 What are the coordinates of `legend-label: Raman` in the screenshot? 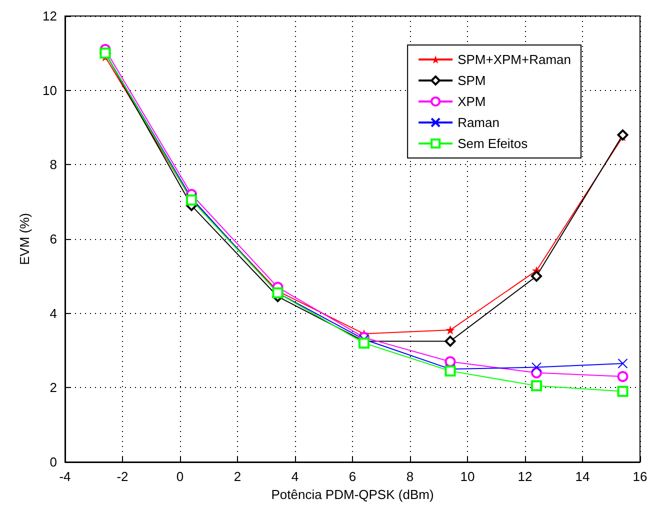 It's located at (479, 122).